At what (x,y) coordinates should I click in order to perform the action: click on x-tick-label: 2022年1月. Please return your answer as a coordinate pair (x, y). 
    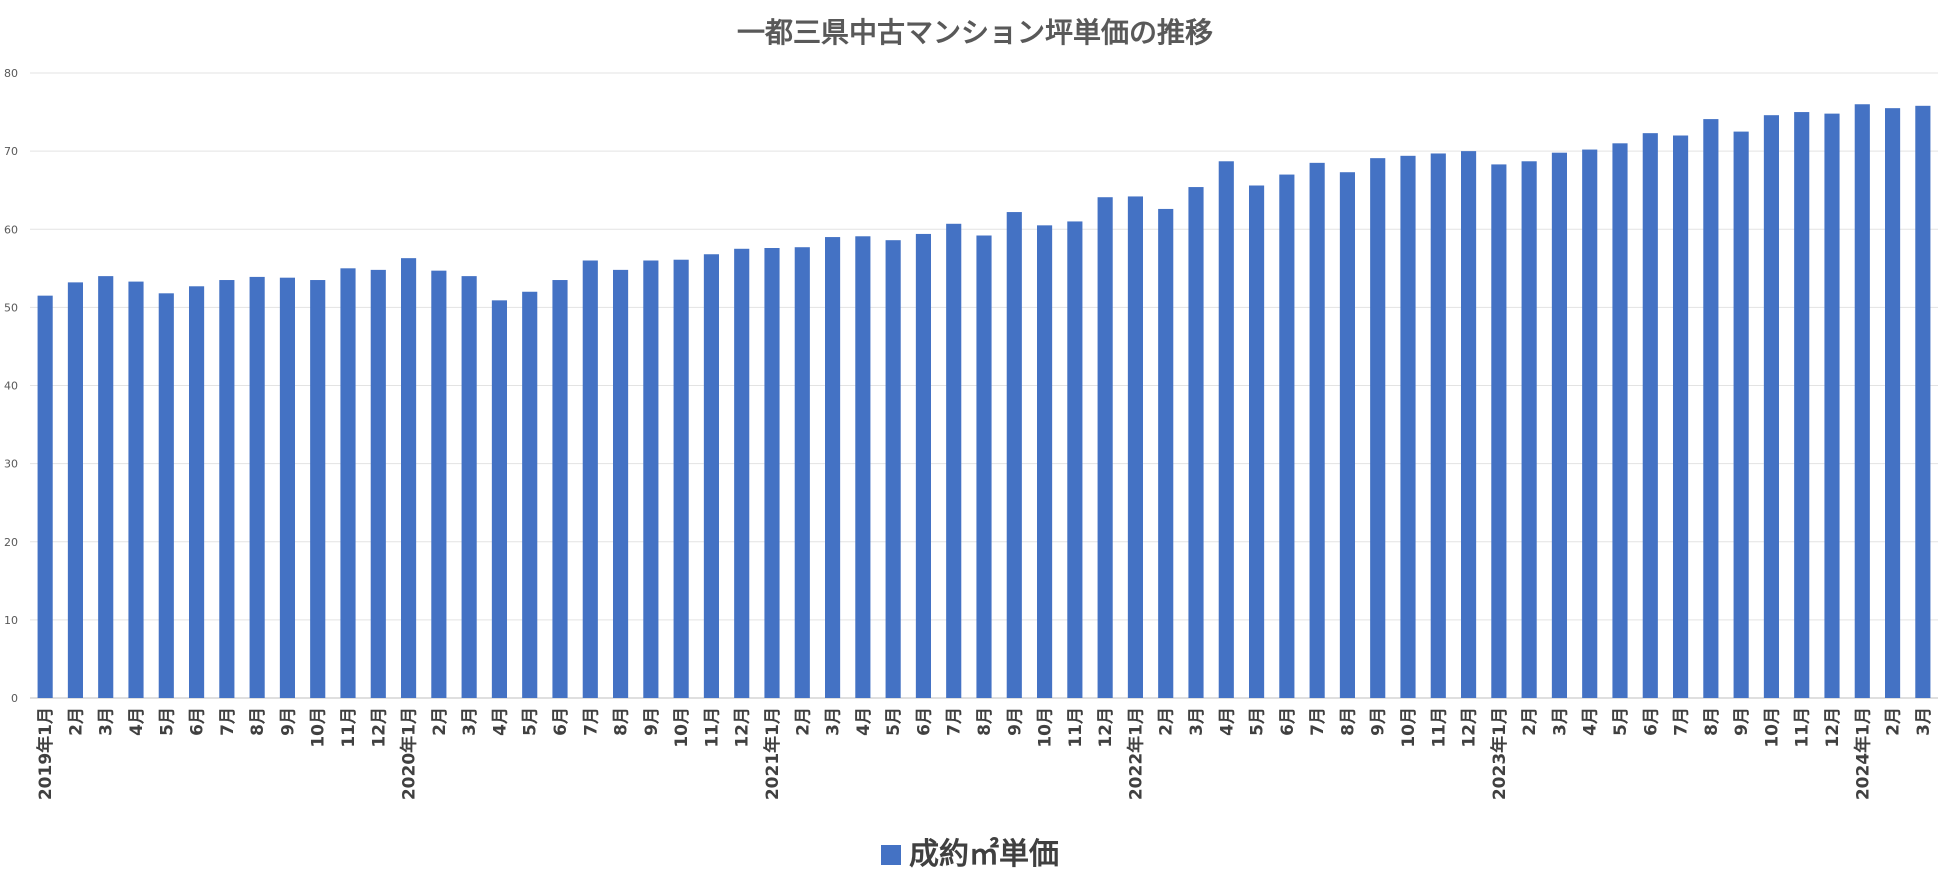
    Looking at the image, I should click on (1135, 753).